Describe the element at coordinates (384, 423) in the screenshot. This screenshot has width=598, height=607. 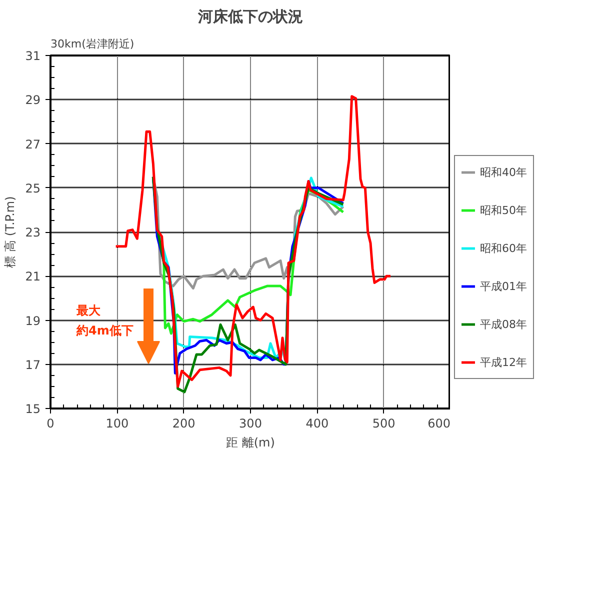
I see `x-tick-label: 500` at that location.